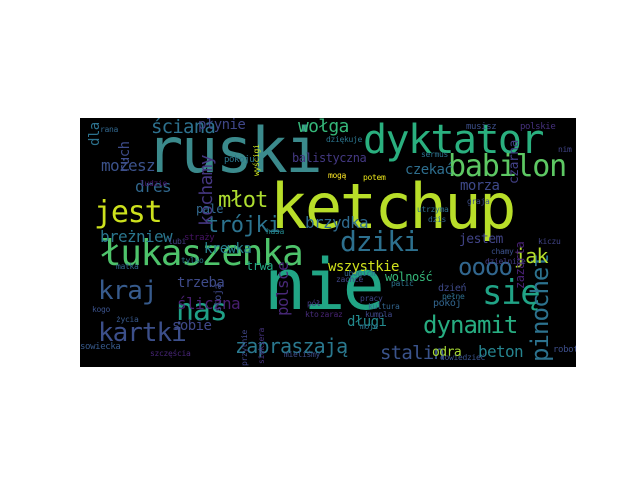 The width and height of the screenshot is (640, 480). I want to click on cloud-word: kultura, so click(384, 306).